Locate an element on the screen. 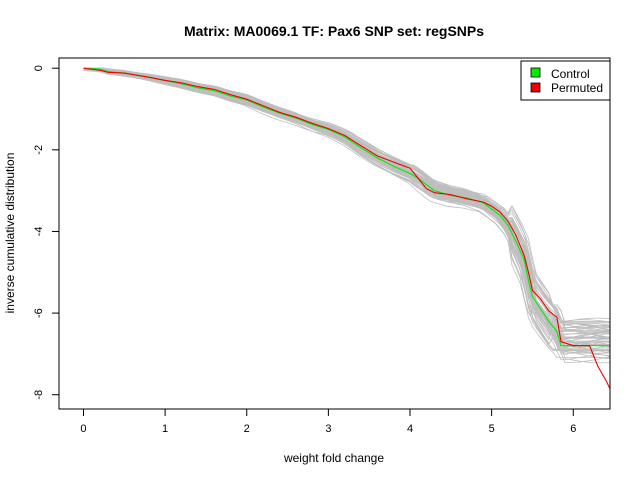 The width and height of the screenshot is (640, 480). x-tick-label: 5 is located at coordinates (492, 429).